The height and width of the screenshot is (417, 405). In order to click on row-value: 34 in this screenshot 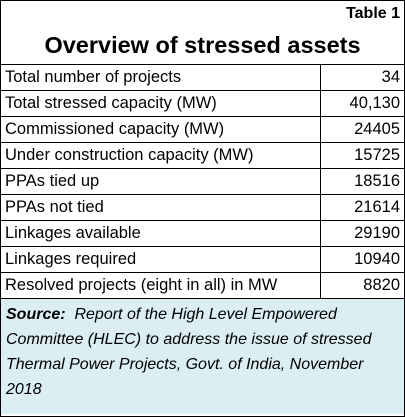, I will do `click(362, 77)`.